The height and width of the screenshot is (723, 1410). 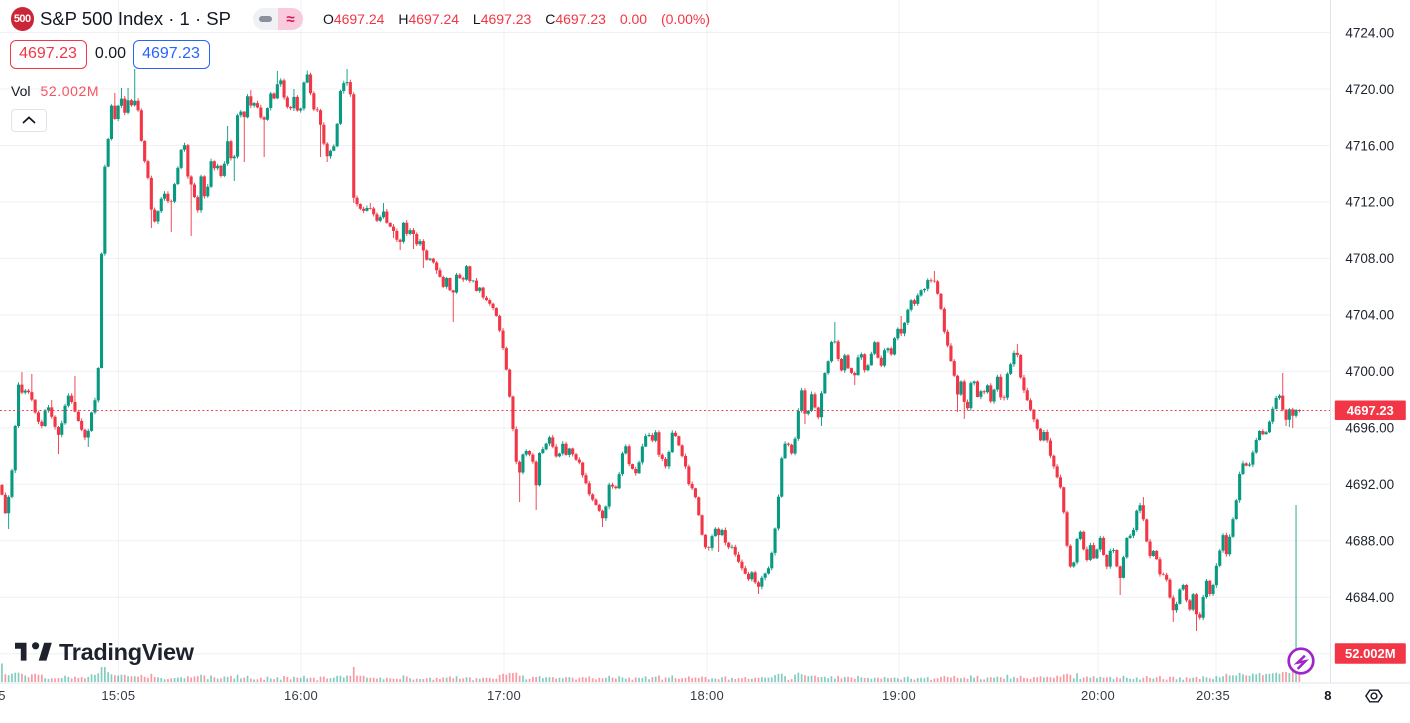 What do you see at coordinates (504, 695) in the screenshot?
I see `svg-text: 17:00` at bounding box center [504, 695].